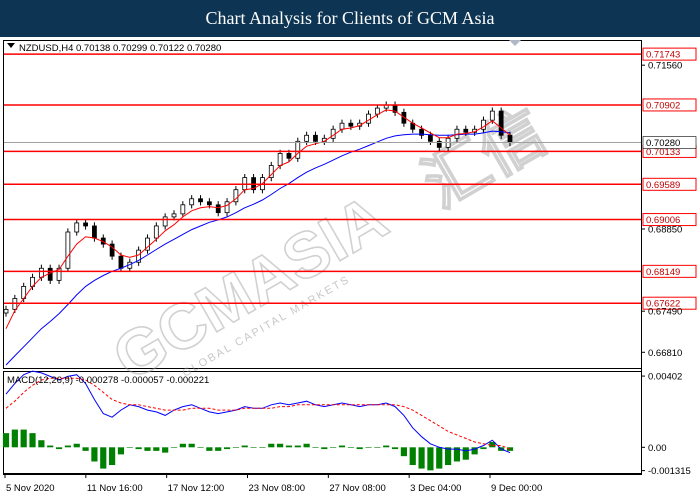  I want to click on macd-tick-label: 0.00402, so click(665, 377).